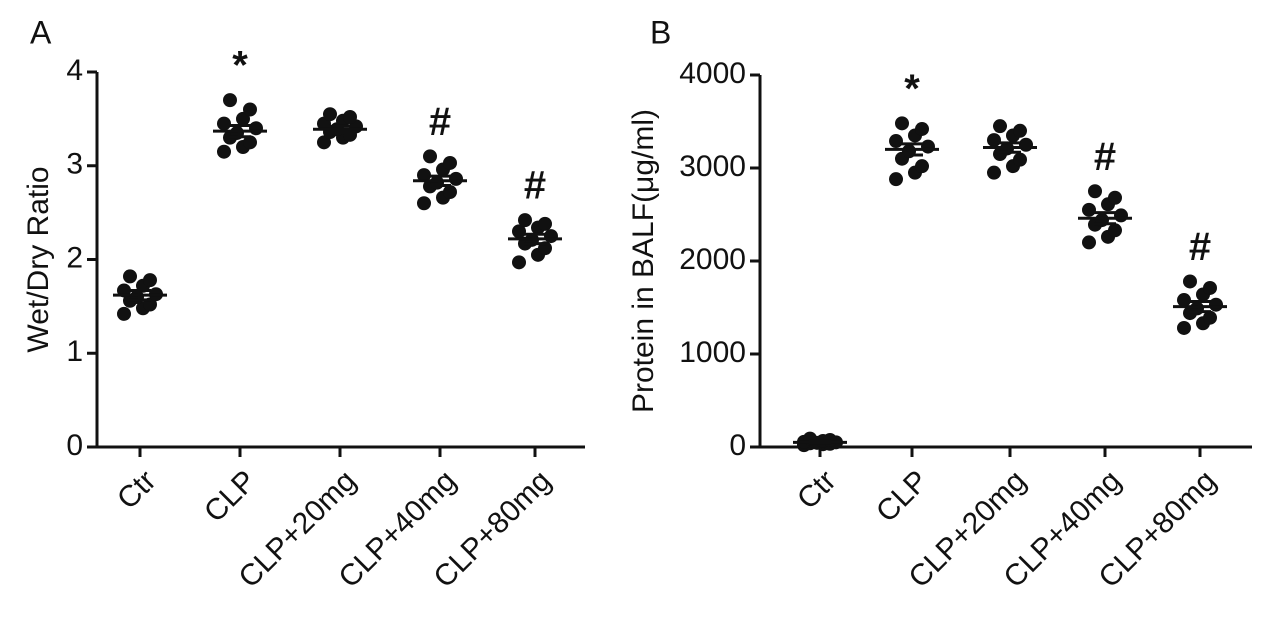 The image size is (1263, 629). Describe the element at coordinates (41, 32) in the screenshot. I see `panel-label: A` at that location.